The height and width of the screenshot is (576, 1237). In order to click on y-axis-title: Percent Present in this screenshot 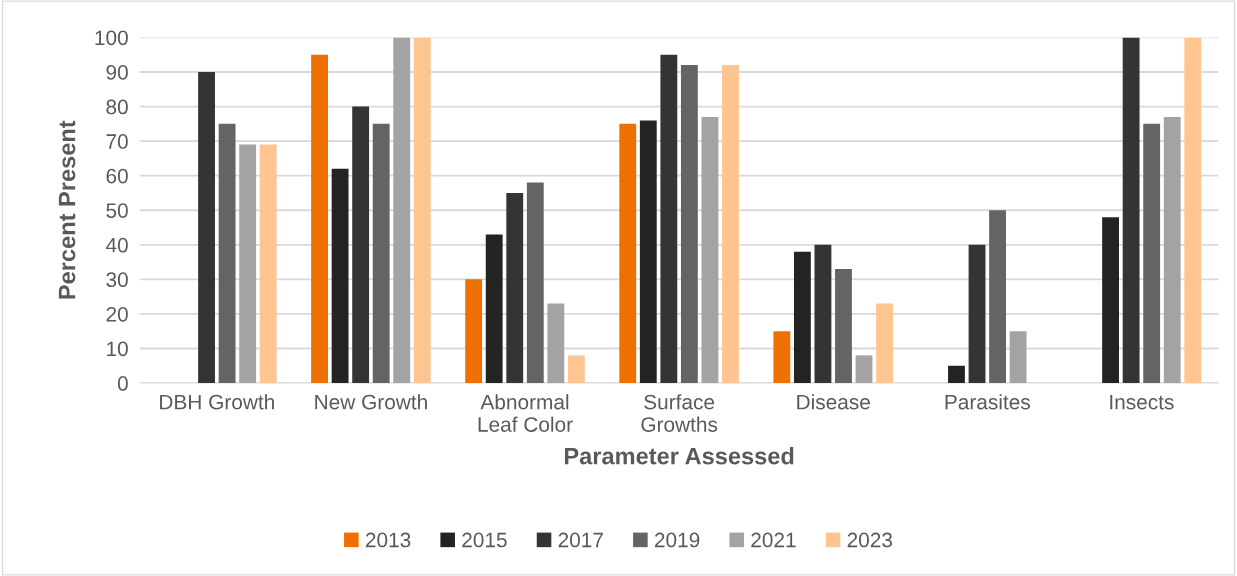, I will do `click(67, 209)`.